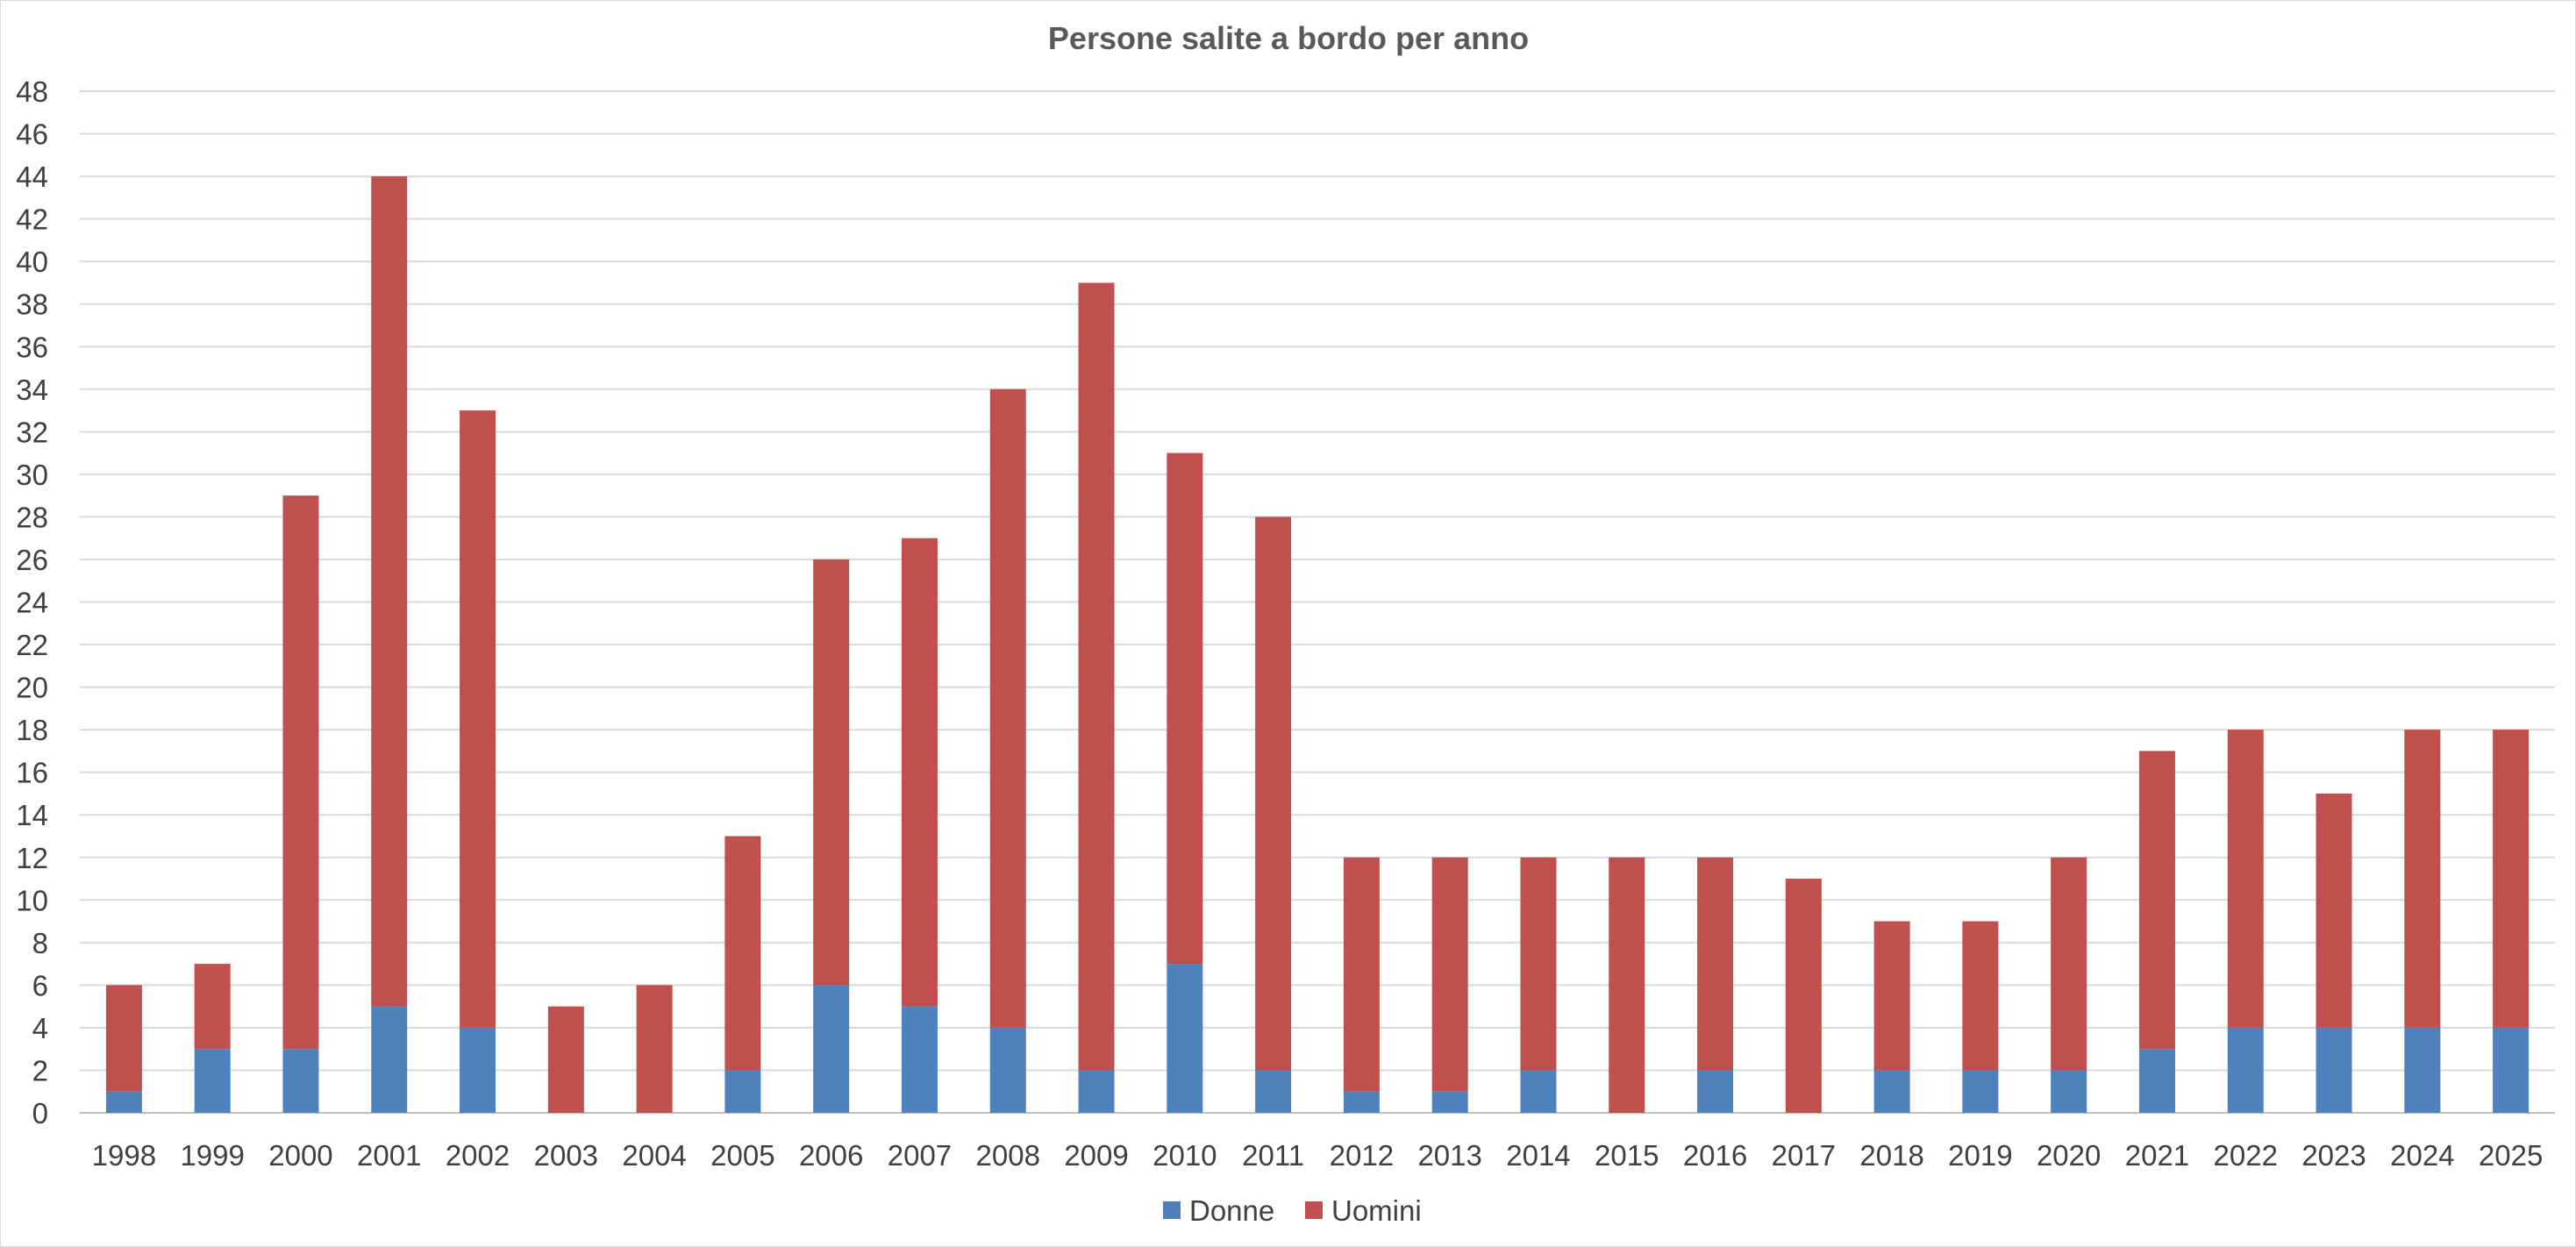 This screenshot has width=2576, height=1247. What do you see at coordinates (2246, 879) in the screenshot?
I see `bar-uomini-2022` at bounding box center [2246, 879].